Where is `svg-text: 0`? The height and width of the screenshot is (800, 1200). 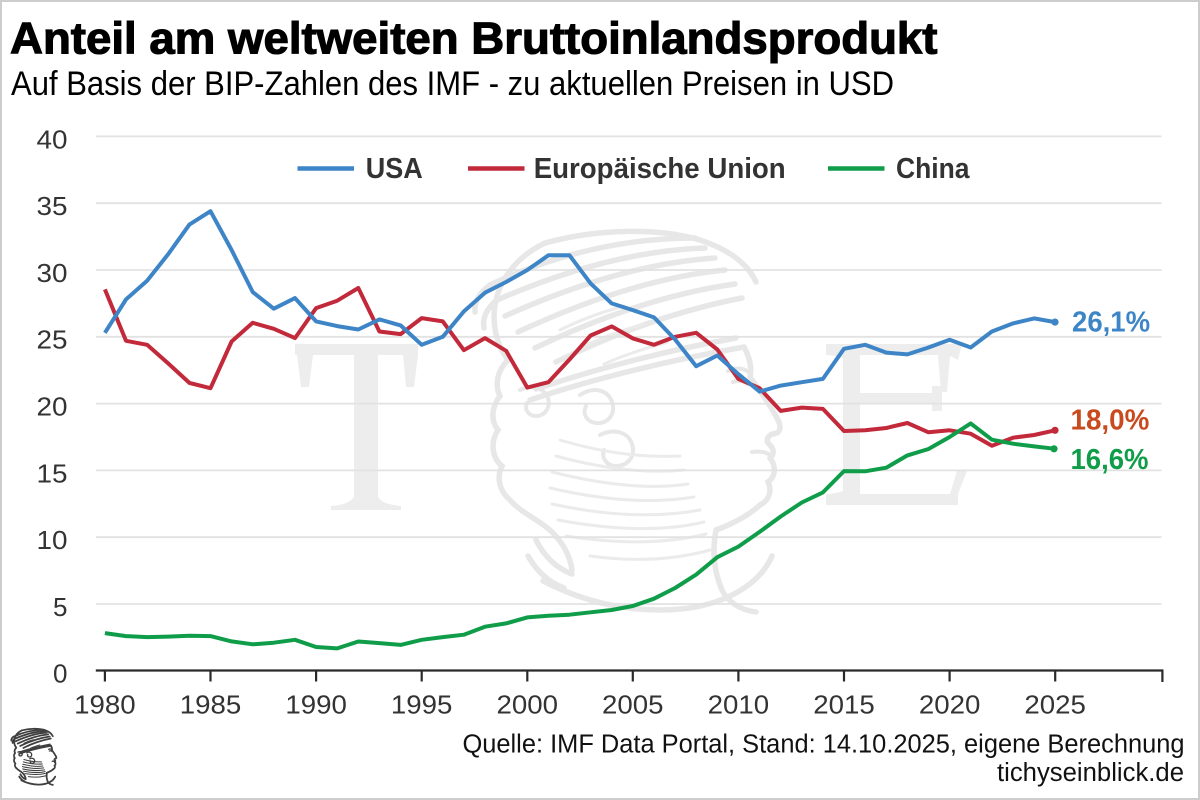
svg-text: 0 is located at coordinates (60, 674).